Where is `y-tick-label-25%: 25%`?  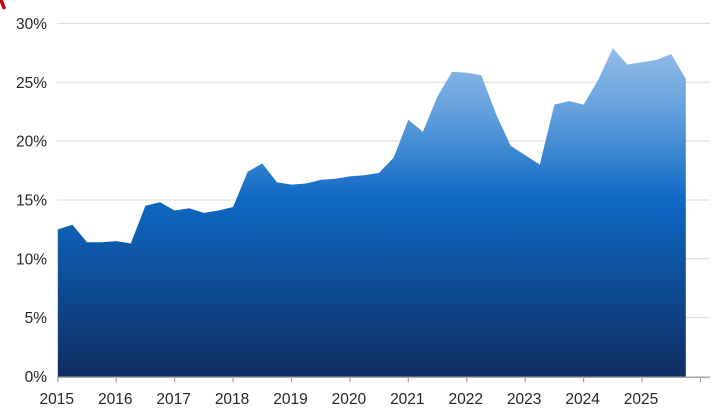
y-tick-label-25%: 25% is located at coordinates (31, 83).